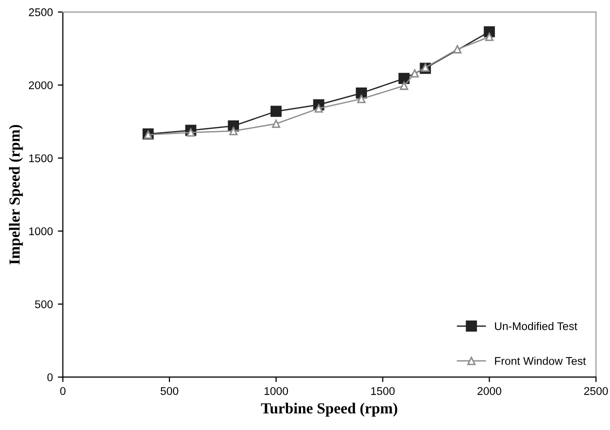 The height and width of the screenshot is (430, 610). What do you see at coordinates (276, 391) in the screenshot?
I see `x-tick-label: 1000` at bounding box center [276, 391].